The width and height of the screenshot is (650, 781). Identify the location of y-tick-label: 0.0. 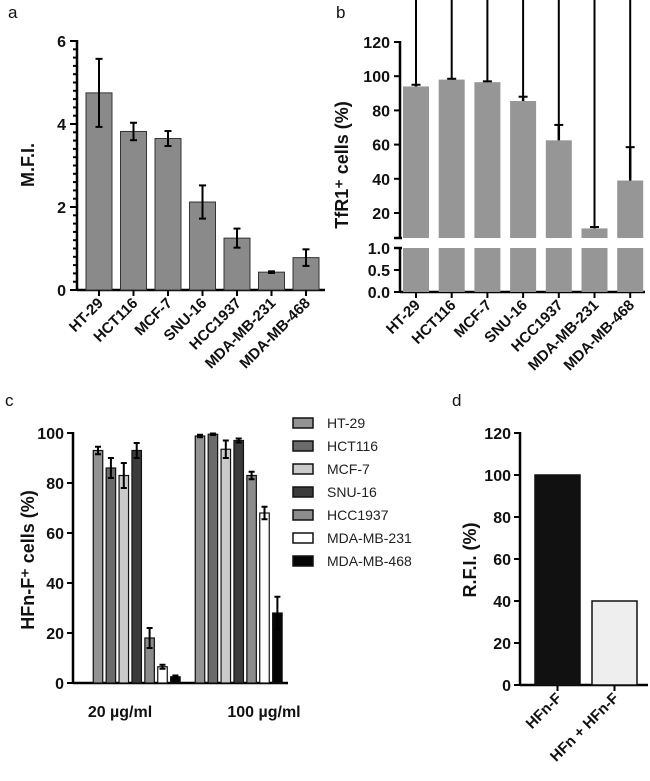
(379, 293).